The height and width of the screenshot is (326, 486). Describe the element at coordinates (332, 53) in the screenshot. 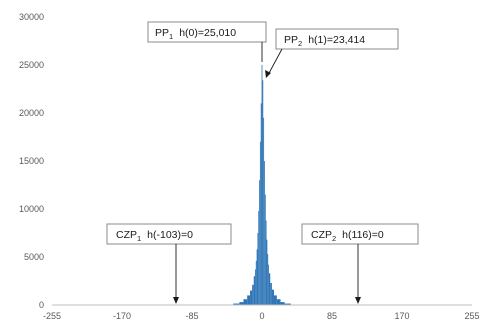

I see `annotation-pp2: PP2 h(1)=23,414` at that location.